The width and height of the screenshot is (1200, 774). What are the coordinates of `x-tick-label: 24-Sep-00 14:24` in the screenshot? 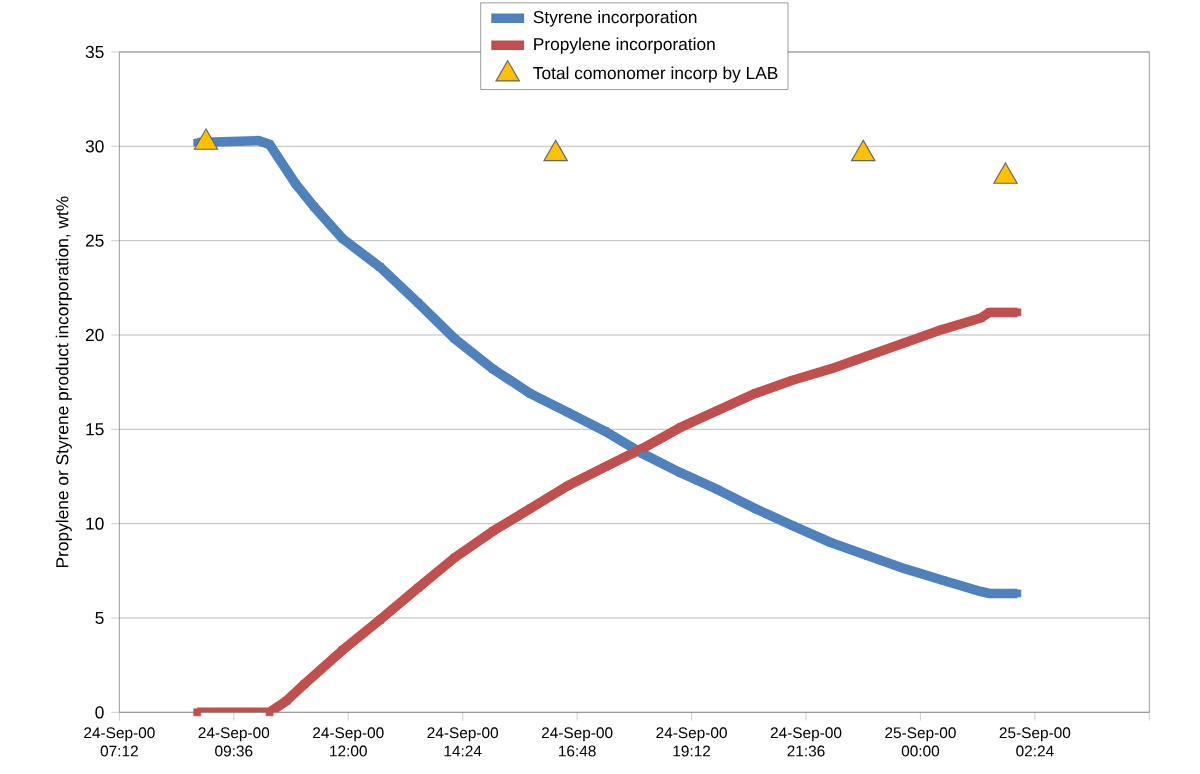 It's located at (463, 742).